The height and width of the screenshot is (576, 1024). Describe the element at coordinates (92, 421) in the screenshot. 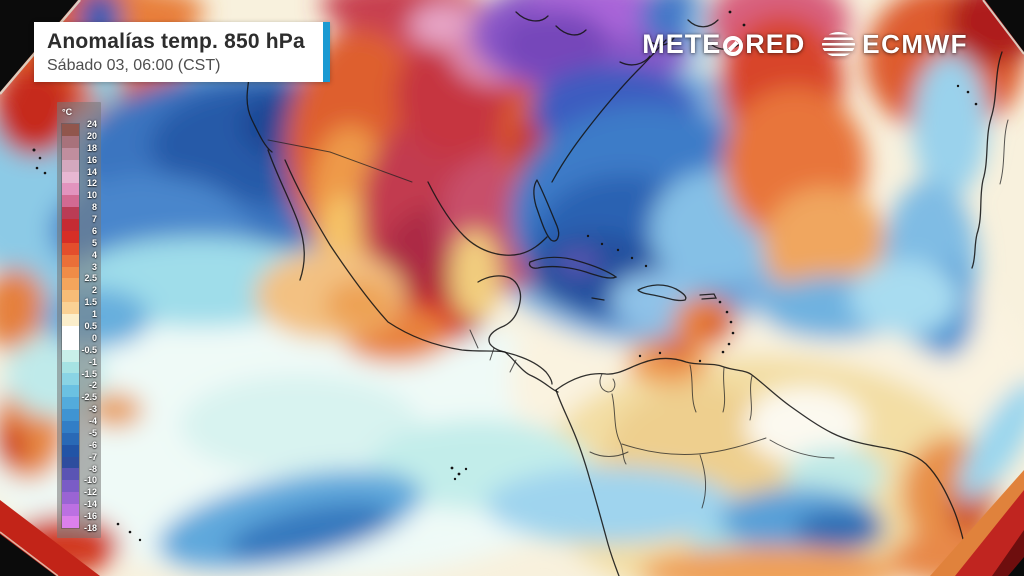

I see `legend-tick-label: -4` at that location.